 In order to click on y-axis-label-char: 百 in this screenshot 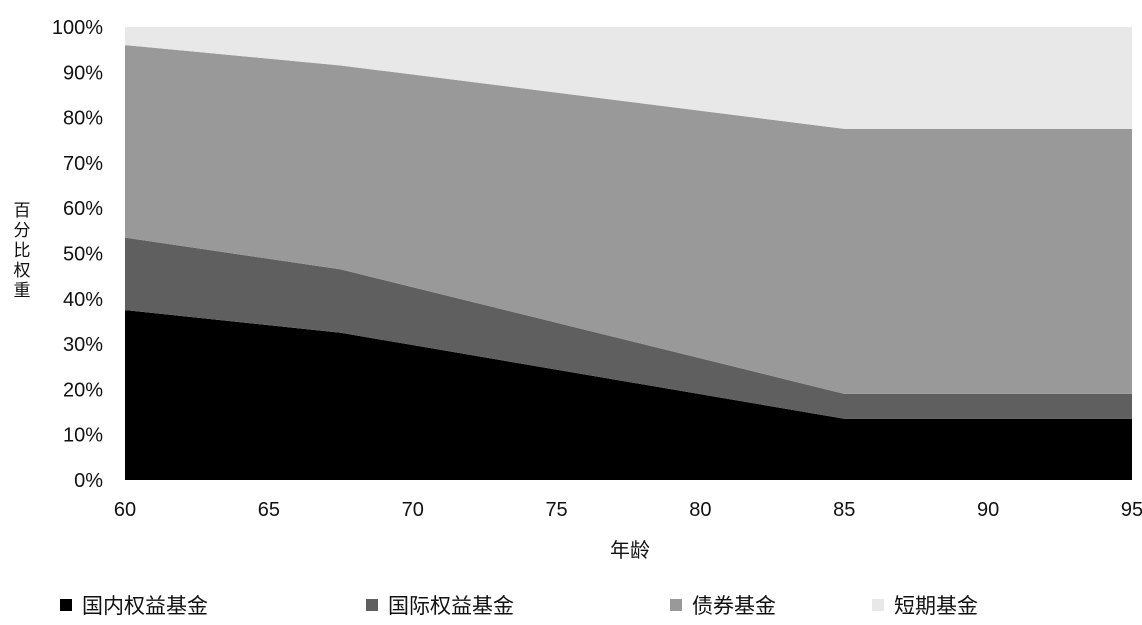, I will do `click(22, 211)`.